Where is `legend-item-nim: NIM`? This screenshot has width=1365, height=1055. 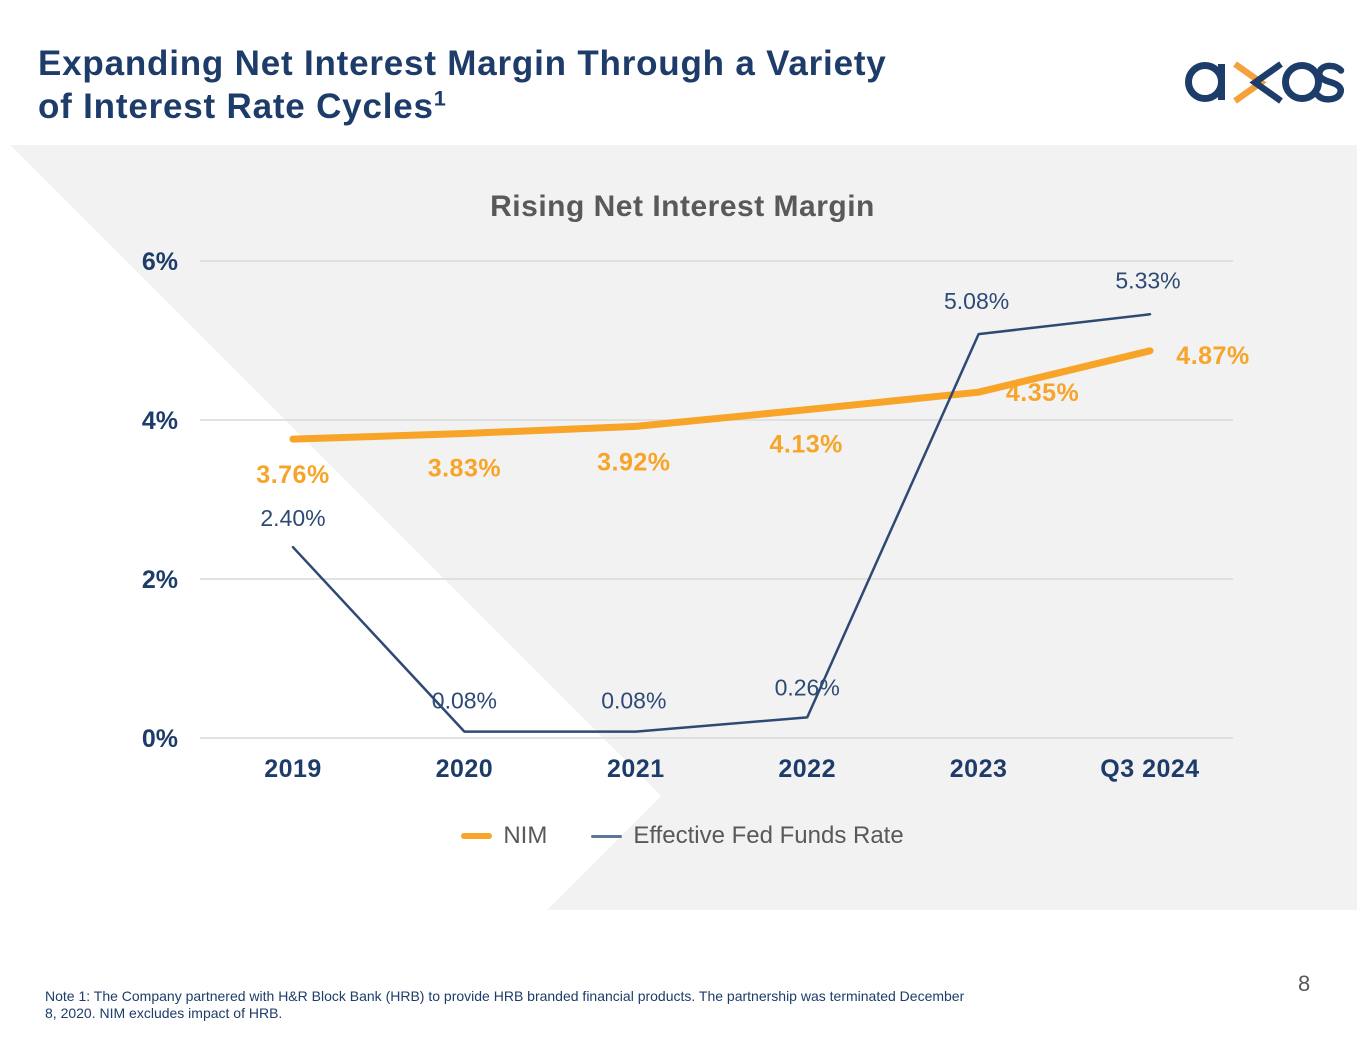
legend-item-nim: NIM is located at coordinates (504, 836).